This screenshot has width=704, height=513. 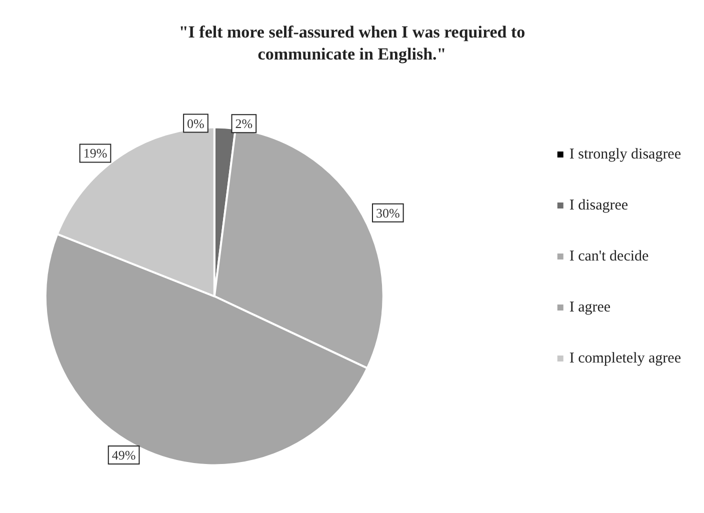 I want to click on text: 0%, so click(x=195, y=123).